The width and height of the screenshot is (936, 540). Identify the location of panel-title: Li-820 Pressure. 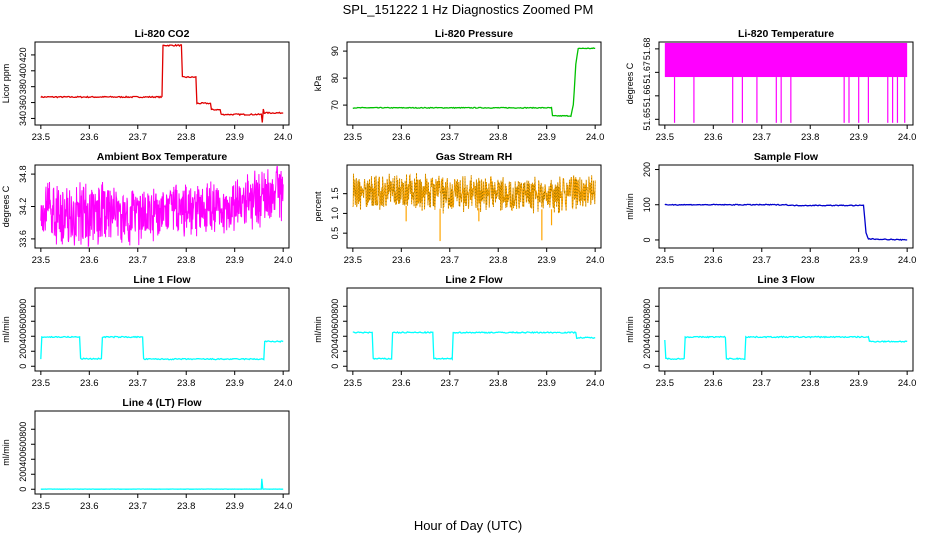
(474, 34).